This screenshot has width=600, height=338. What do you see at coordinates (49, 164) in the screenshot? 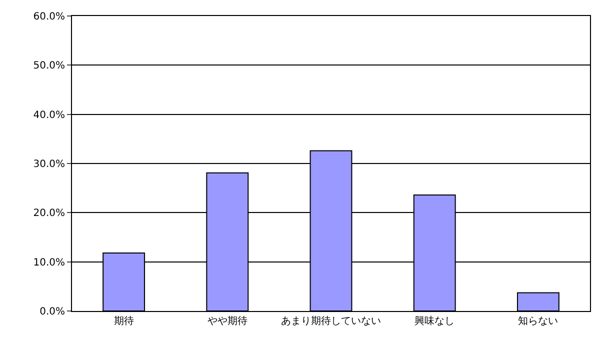
I see `y-tick-label: 30.0%` at bounding box center [49, 164].